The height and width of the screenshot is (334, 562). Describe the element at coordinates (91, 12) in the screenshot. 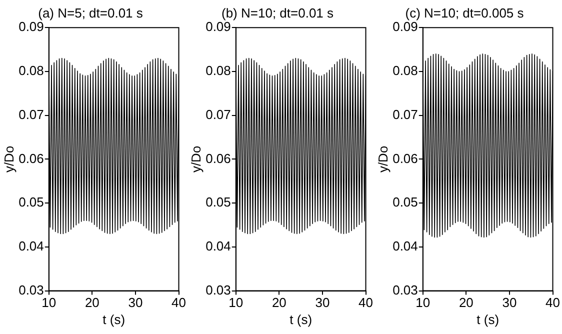

I see `chart-title: (a) N=5; dt=0.01 s` at that location.